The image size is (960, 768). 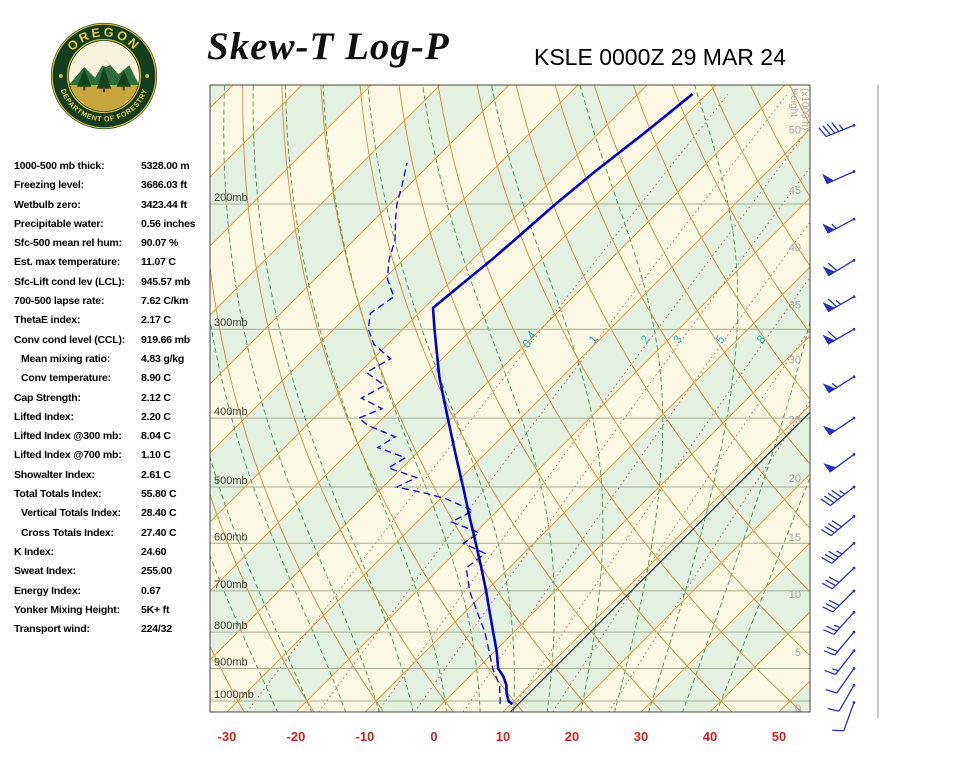 I want to click on index-label: Conv temperature:, so click(x=66, y=378).